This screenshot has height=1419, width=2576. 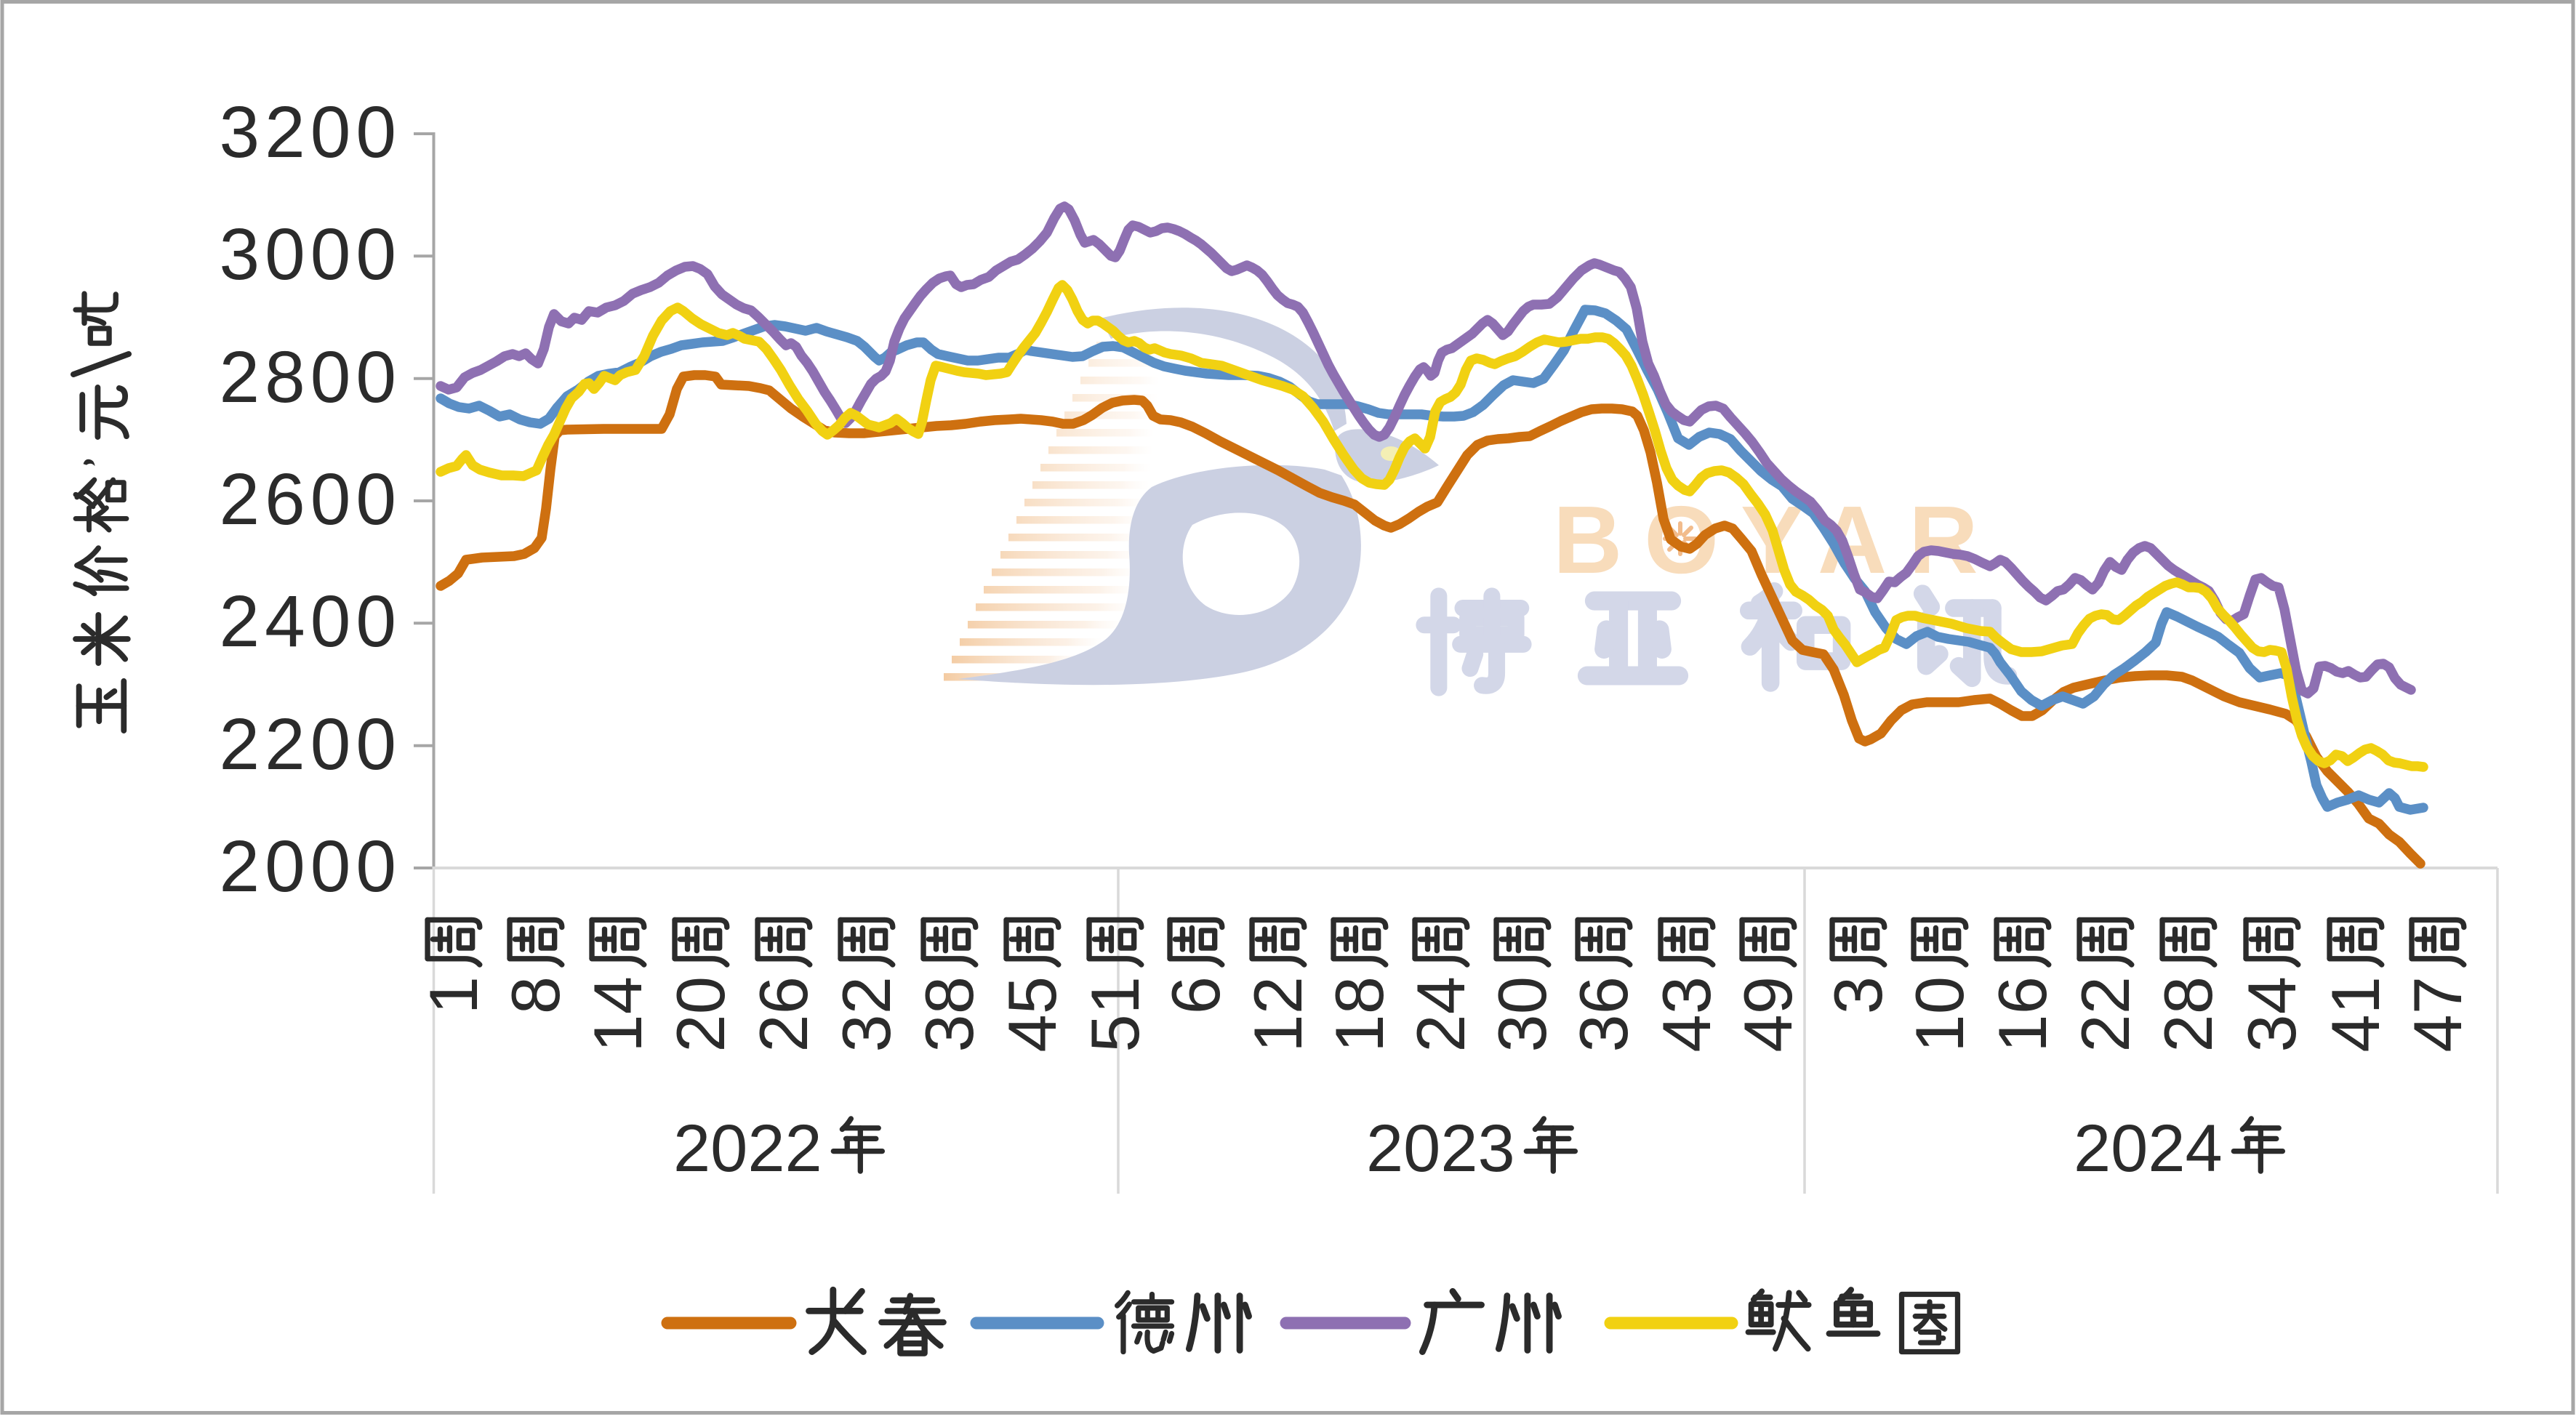 I want to click on svg-text: 36, so click(x=1604, y=1014).